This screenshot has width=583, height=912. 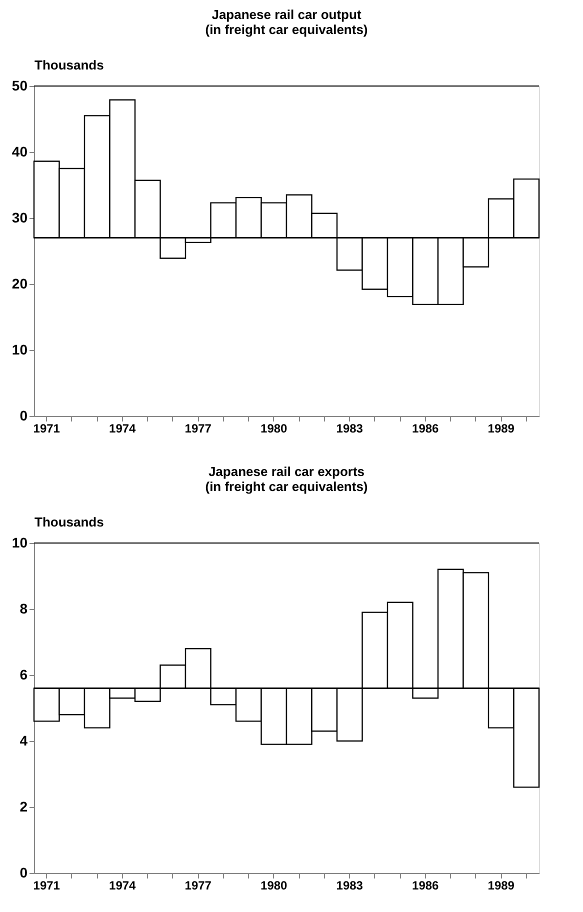 I want to click on y-tick-label: 2, so click(x=24, y=806).